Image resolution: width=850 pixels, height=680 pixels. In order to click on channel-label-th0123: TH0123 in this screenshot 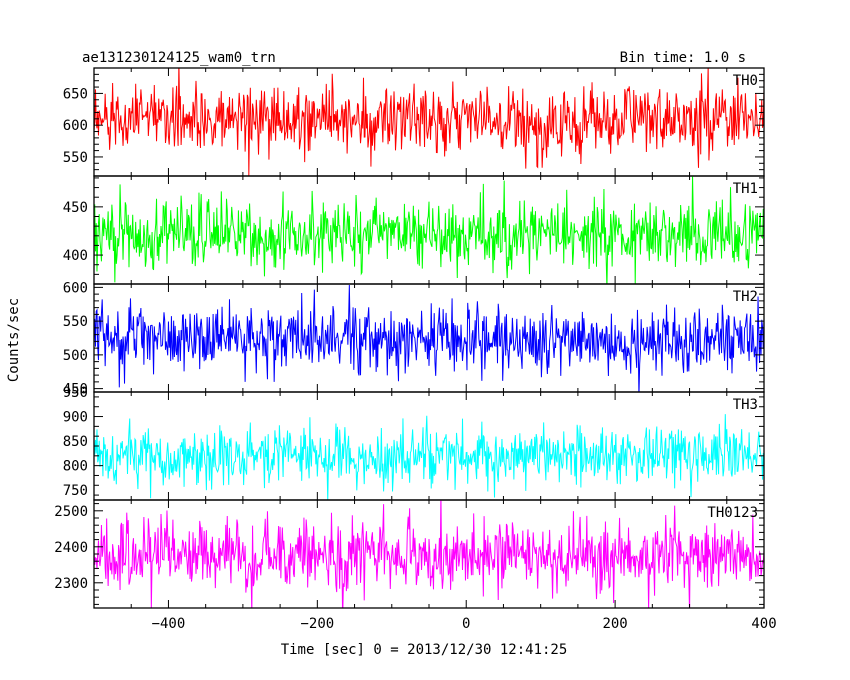, I will do `click(732, 513)`.